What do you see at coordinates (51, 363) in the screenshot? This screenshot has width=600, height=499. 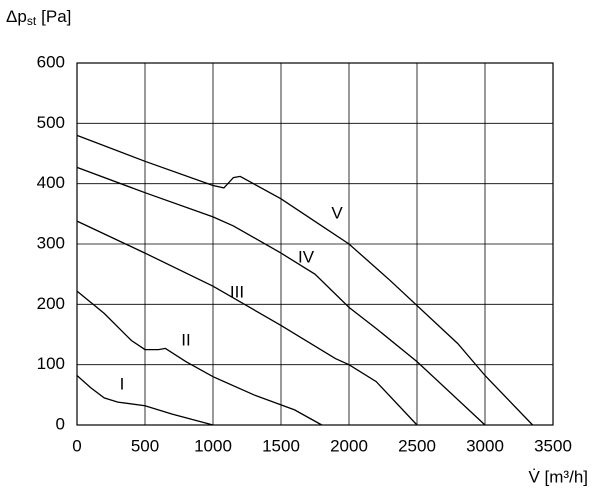 I see `y-tick-label: 100` at bounding box center [51, 363].